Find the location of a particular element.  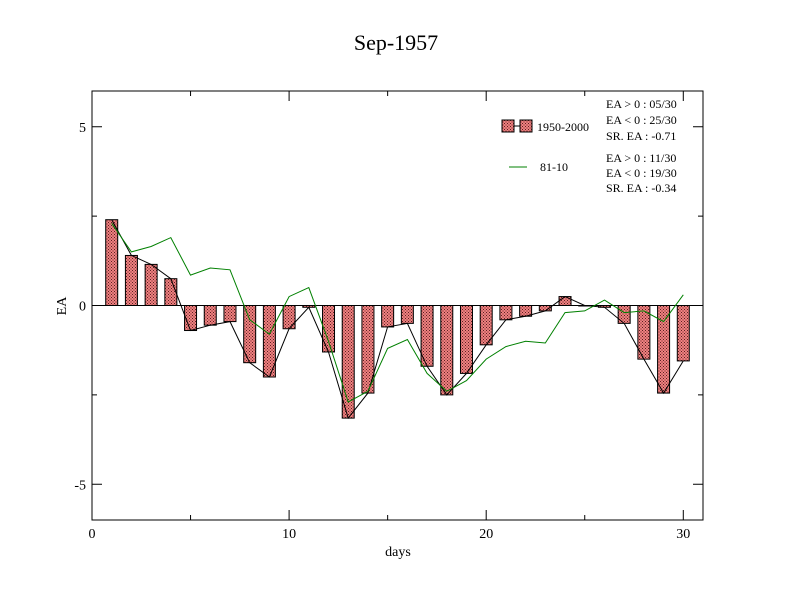

x-tick-label-0: 0 is located at coordinates (92, 534).